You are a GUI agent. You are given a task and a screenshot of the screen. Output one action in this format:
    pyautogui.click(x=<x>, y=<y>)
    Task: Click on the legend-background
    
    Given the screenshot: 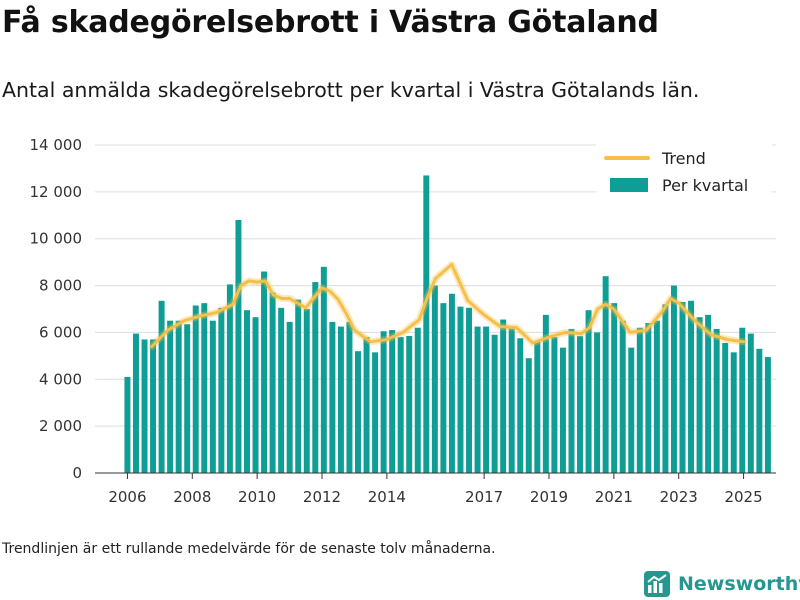 What is the action you would take?
    pyautogui.click(x=684, y=173)
    